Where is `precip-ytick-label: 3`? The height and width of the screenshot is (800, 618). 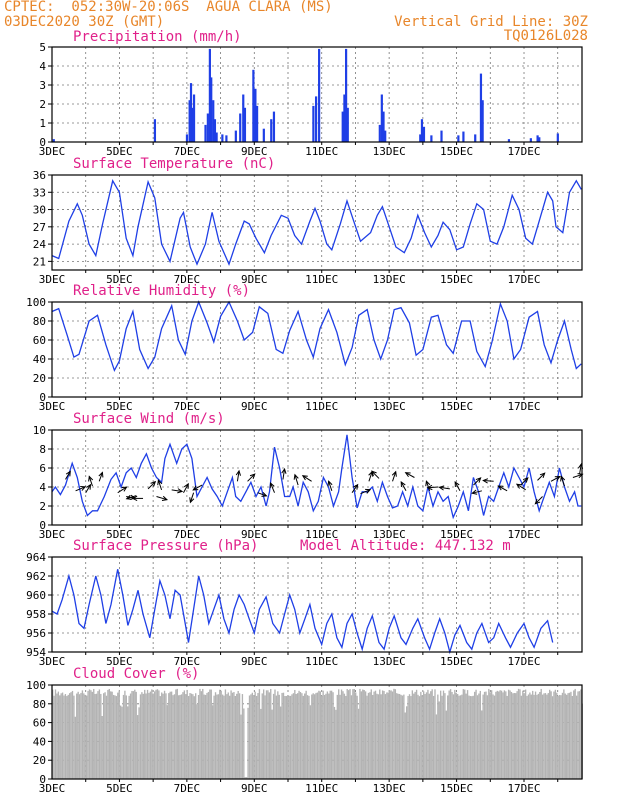
precip-ytick-label: 3 is located at coordinates (42, 85).